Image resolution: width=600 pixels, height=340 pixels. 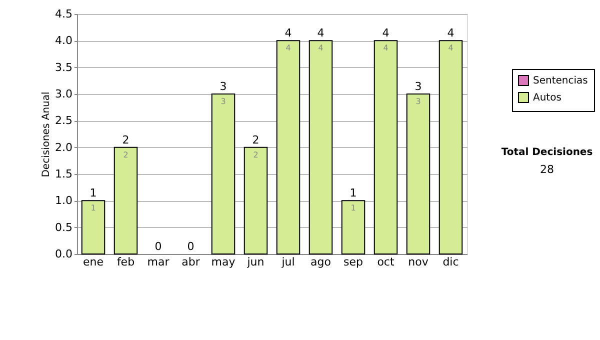 What do you see at coordinates (354, 262) in the screenshot?
I see `x-tick-label: sep` at bounding box center [354, 262].